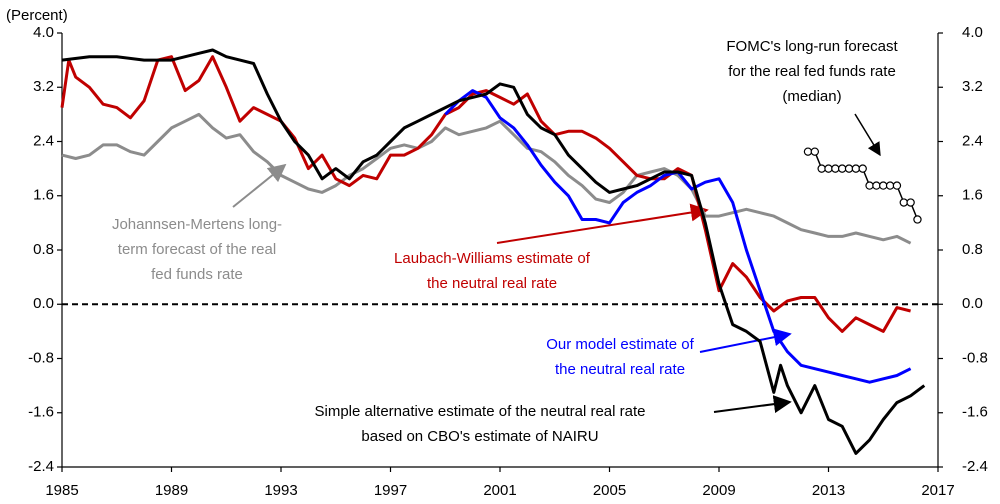 This screenshot has height=504, width=1000. I want to click on y2-tick-label: -1.6, so click(975, 412).